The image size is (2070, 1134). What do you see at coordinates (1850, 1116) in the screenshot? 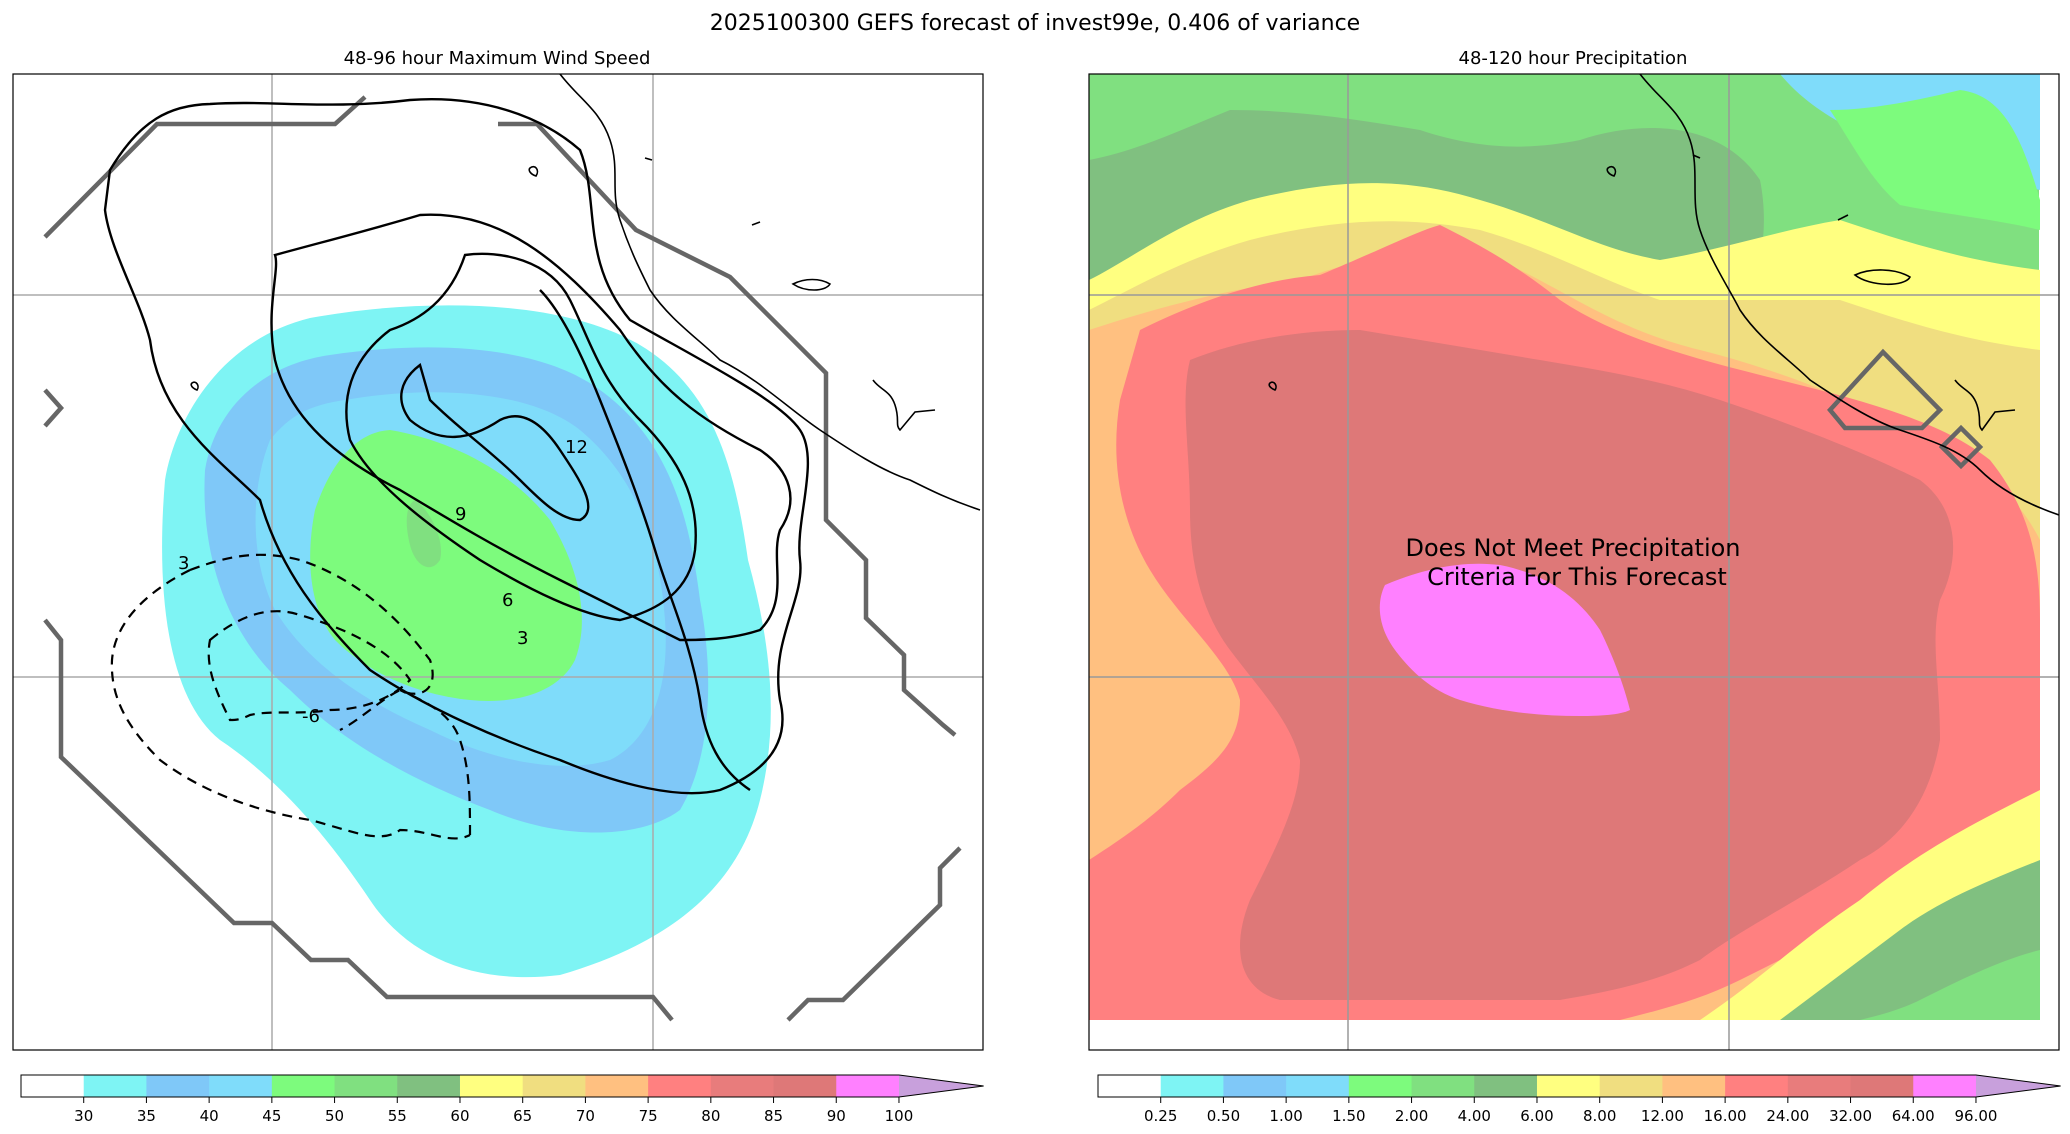
I see `colorbar-tick-label: 32.00` at bounding box center [1850, 1116].